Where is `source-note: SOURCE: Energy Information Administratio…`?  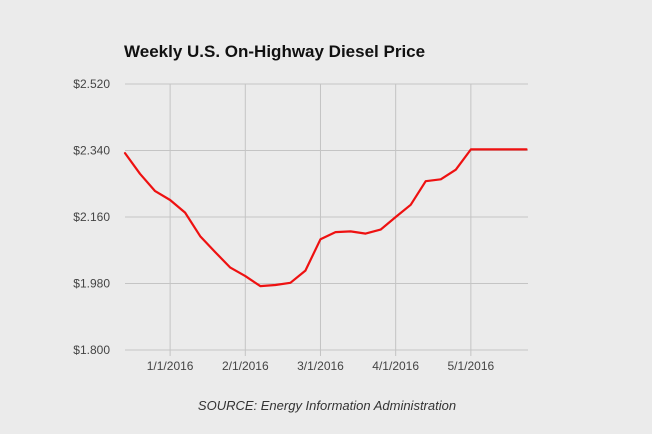 source-note: SOURCE: Energy Information Administratio… is located at coordinates (327, 405).